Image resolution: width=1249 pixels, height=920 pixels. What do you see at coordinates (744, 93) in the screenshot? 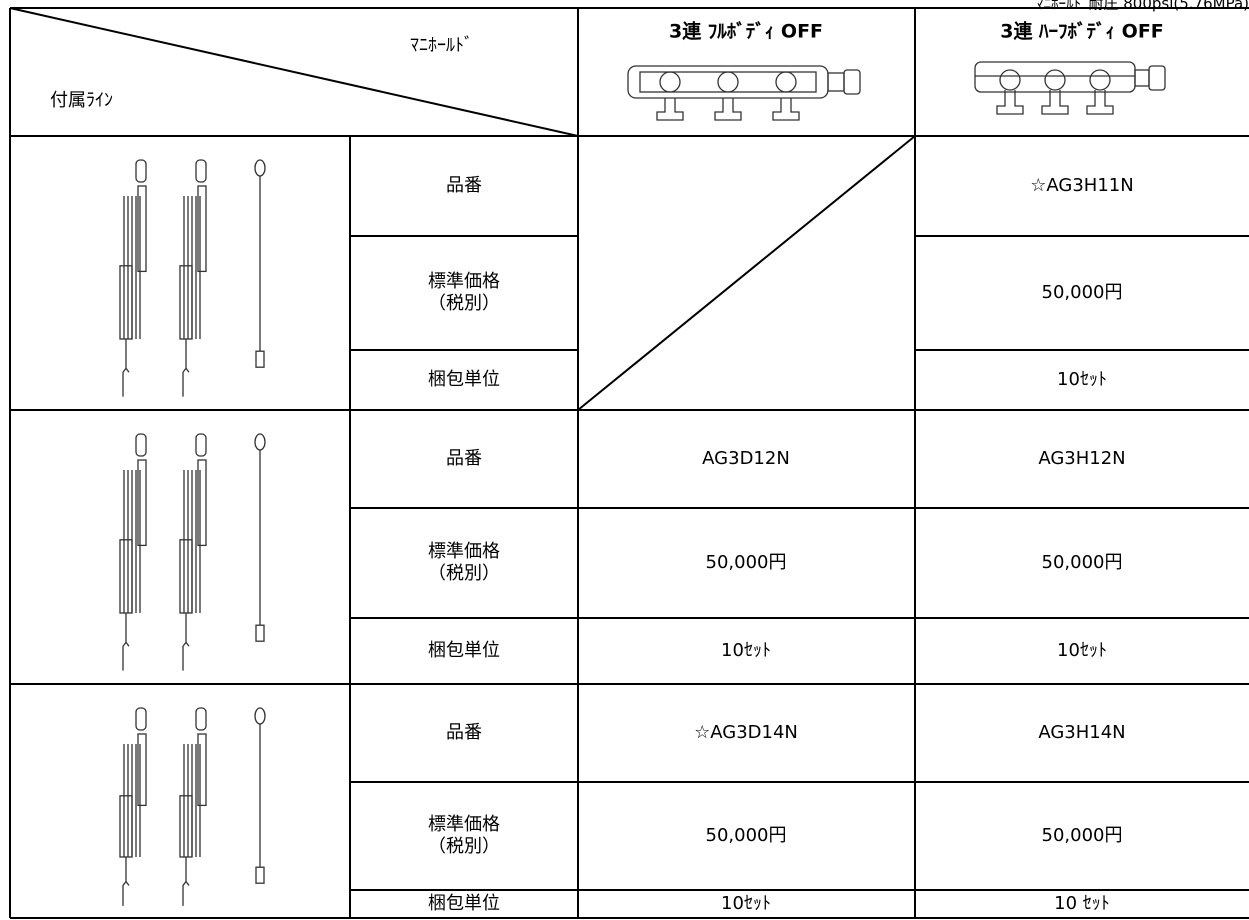
I see `manifold-full-illustration` at bounding box center [744, 93].